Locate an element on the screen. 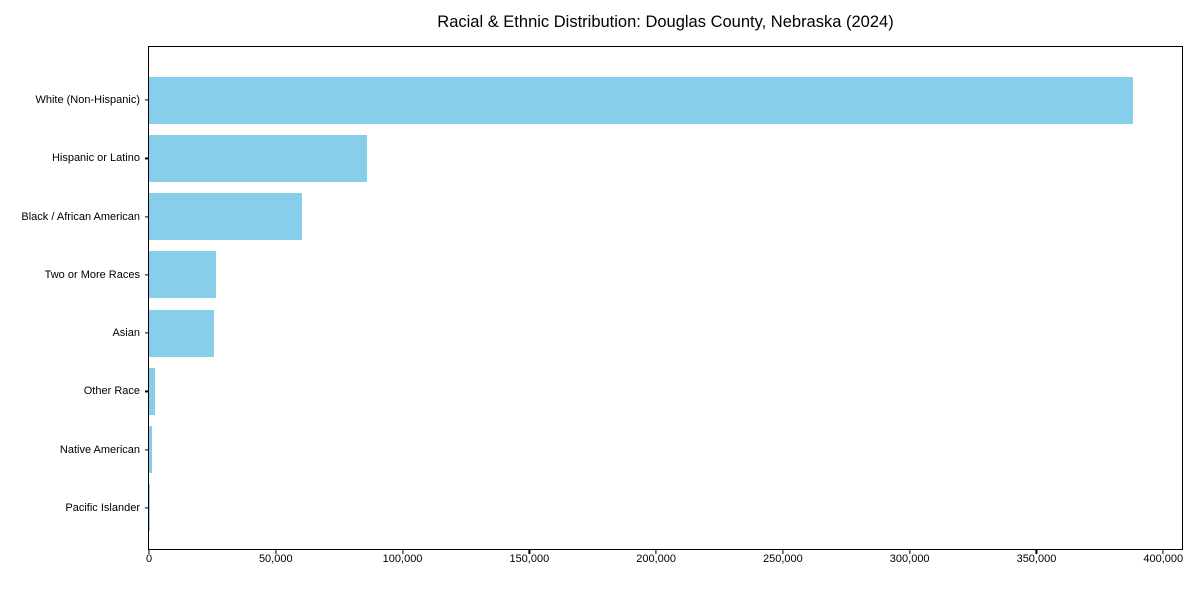 The width and height of the screenshot is (1200, 600). y-axis-label-pacific-islander: Pacific Islander is located at coordinates (102, 507).